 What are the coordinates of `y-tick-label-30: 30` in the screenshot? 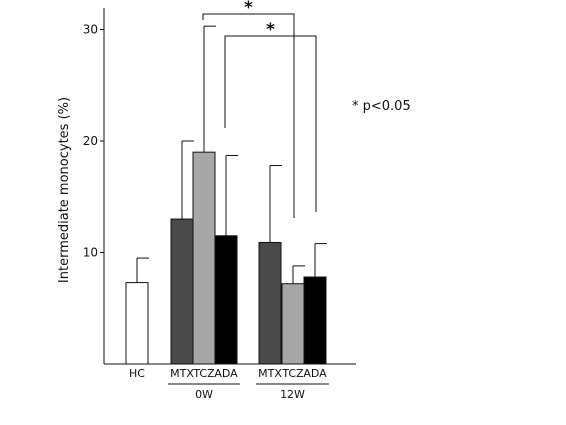 It's located at (90, 30).